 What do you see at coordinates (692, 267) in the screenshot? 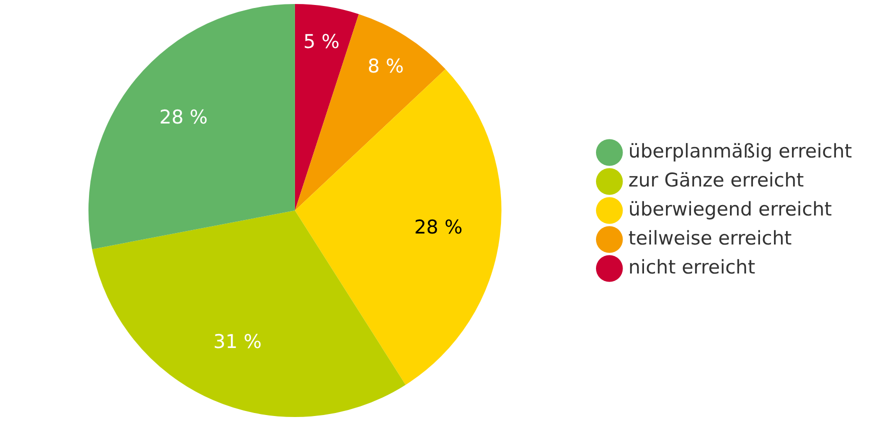
I see `legend-label: nicht erreicht` at bounding box center [692, 267].